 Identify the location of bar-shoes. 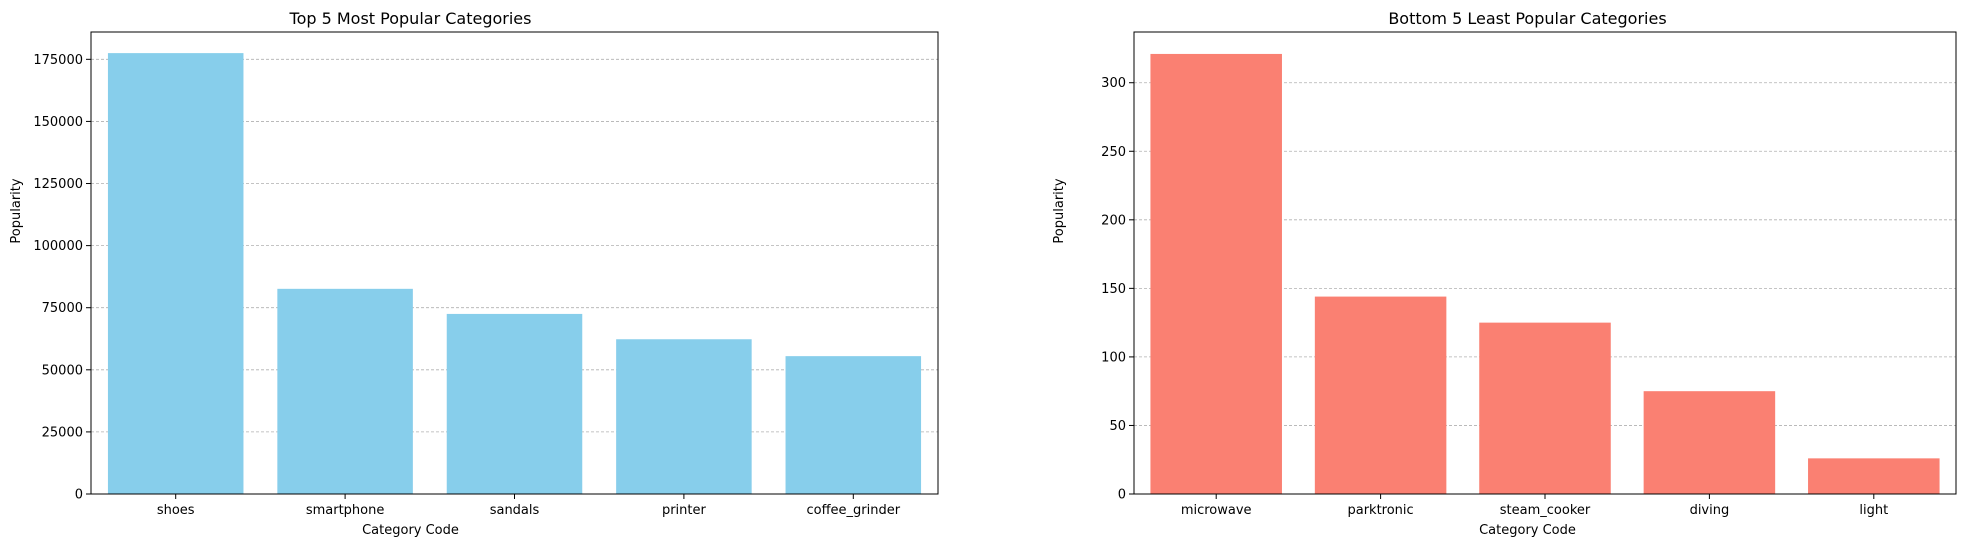
(175, 273).